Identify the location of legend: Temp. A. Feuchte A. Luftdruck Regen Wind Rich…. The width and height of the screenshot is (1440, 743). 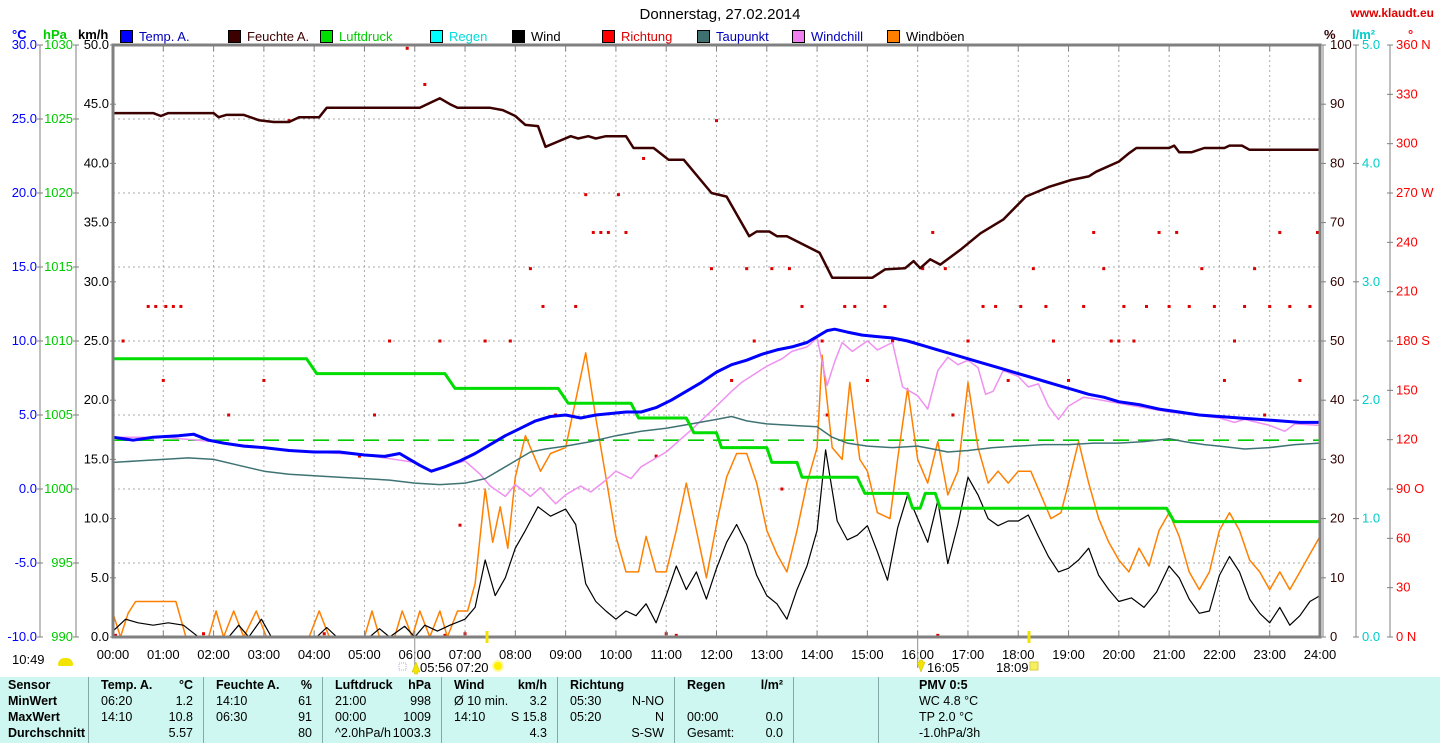
(720, 37).